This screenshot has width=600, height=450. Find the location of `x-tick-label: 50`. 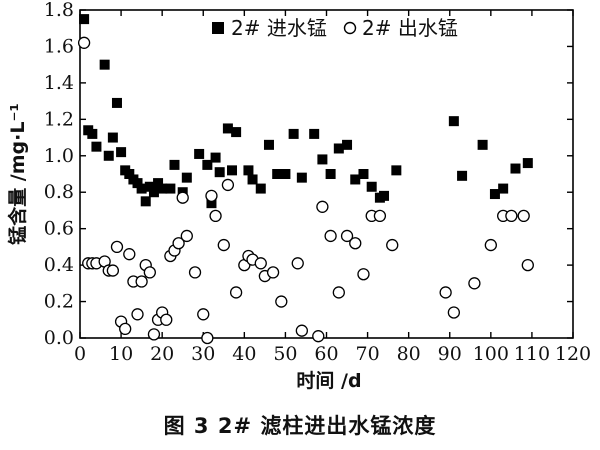

x-tick-label: 50 is located at coordinates (285, 354).